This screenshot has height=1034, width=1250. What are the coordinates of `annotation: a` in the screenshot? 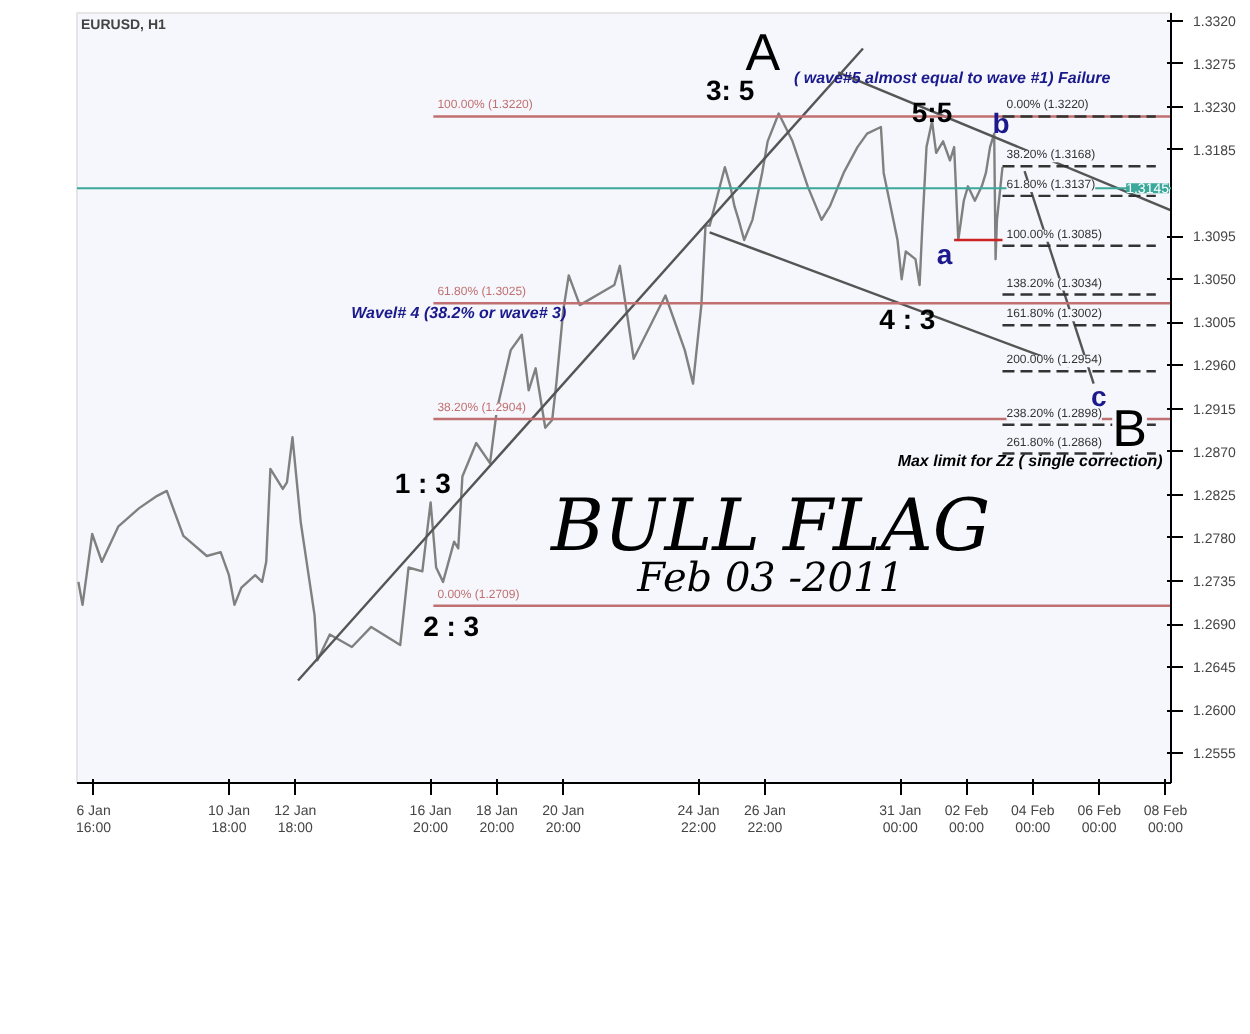 It's located at (944, 254).